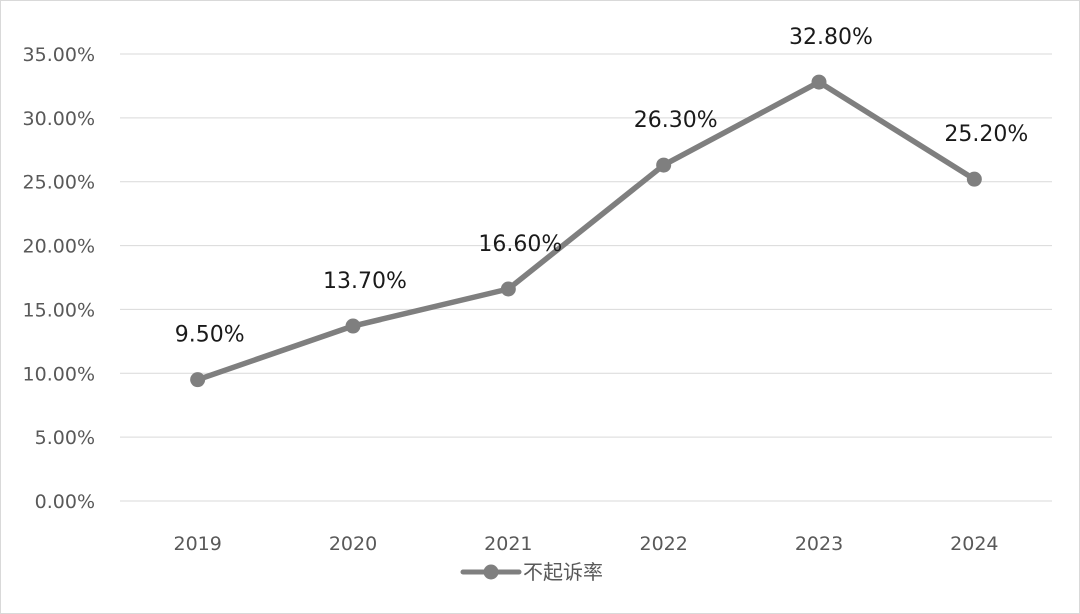 The width and height of the screenshot is (1080, 614). I want to click on y-tick-label: 25.00%, so click(59, 183).